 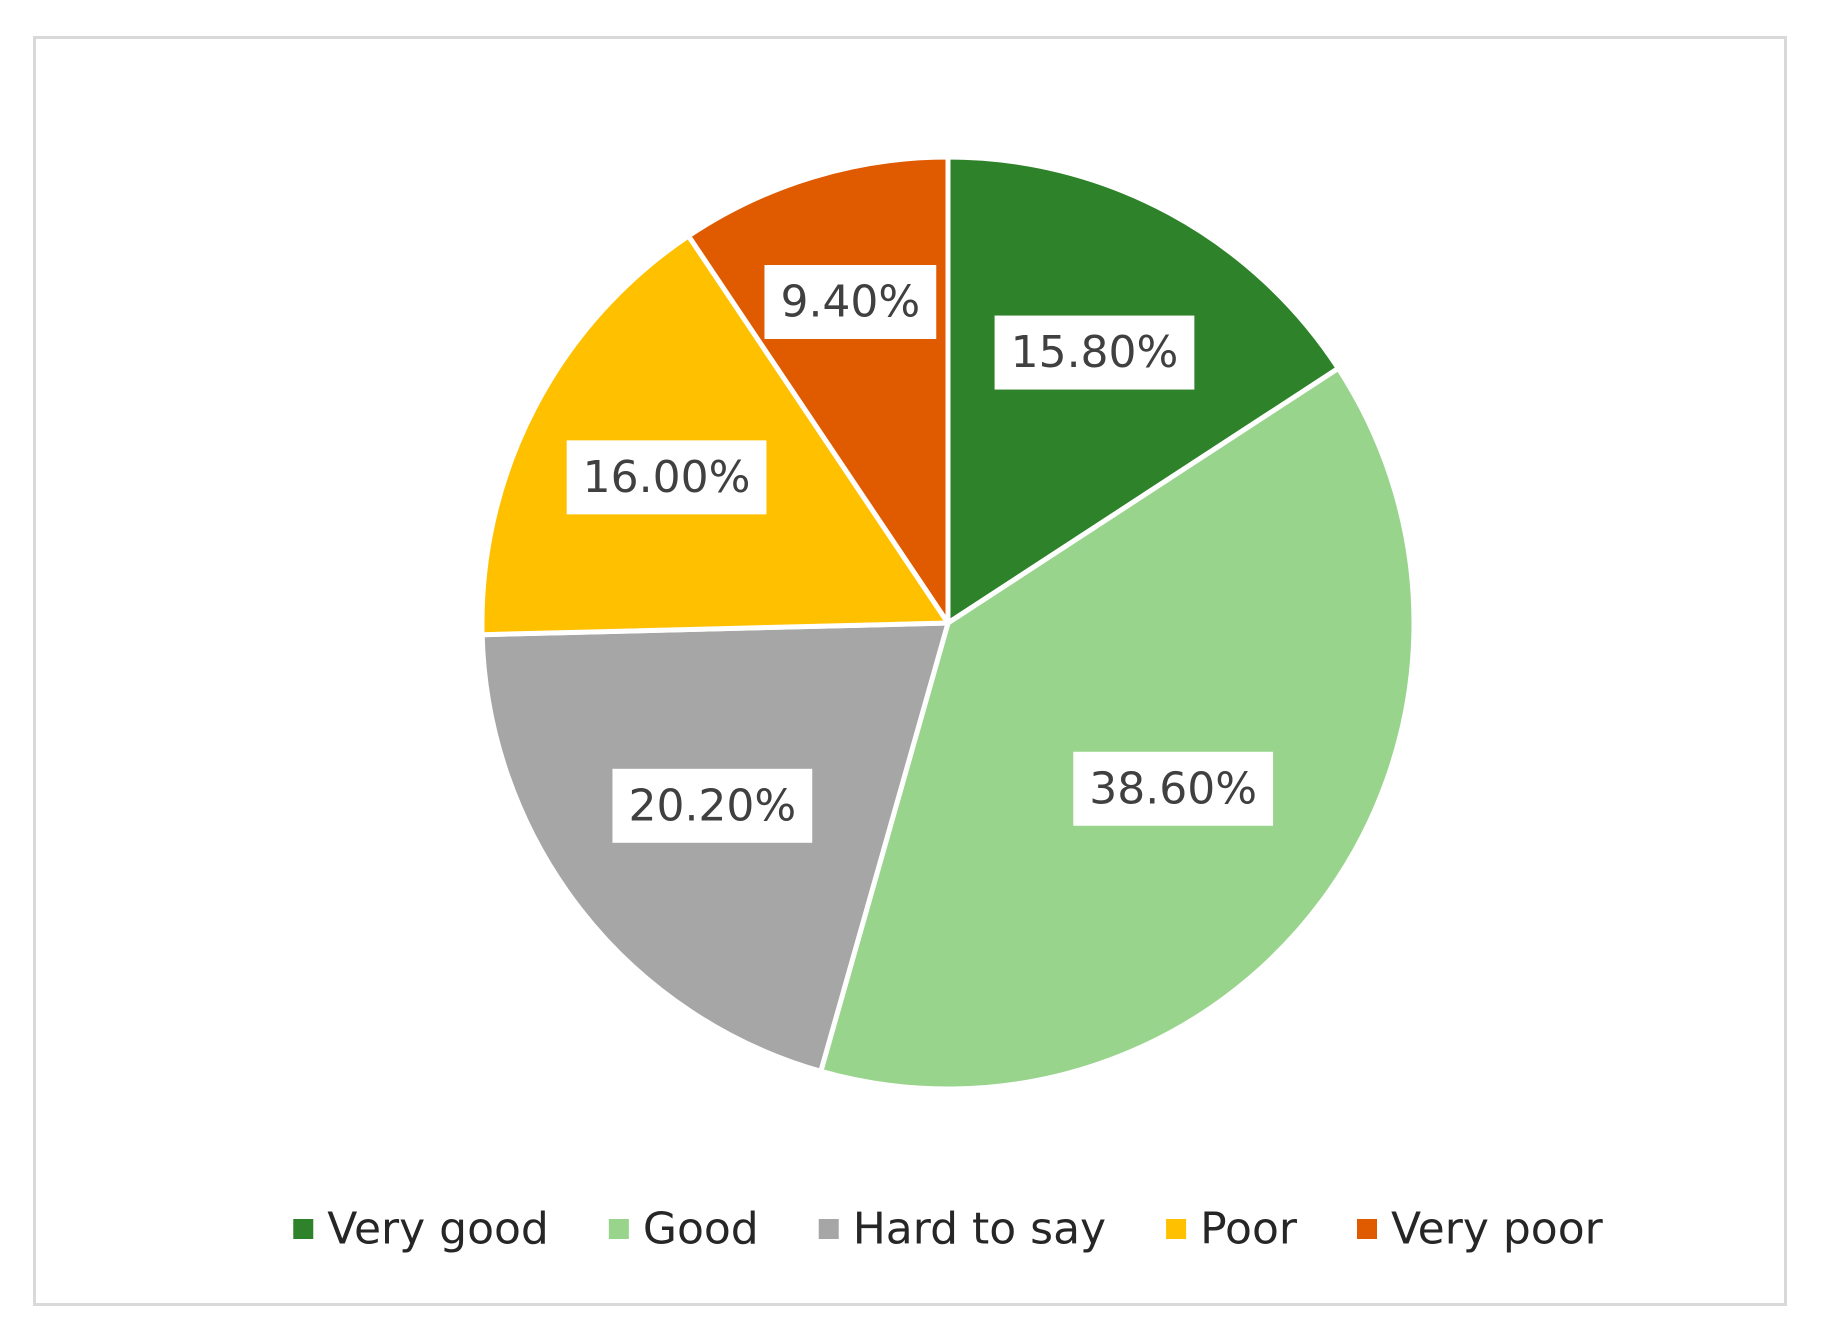 I want to click on legend-item-poor: Poor, so click(x=1232, y=1229).